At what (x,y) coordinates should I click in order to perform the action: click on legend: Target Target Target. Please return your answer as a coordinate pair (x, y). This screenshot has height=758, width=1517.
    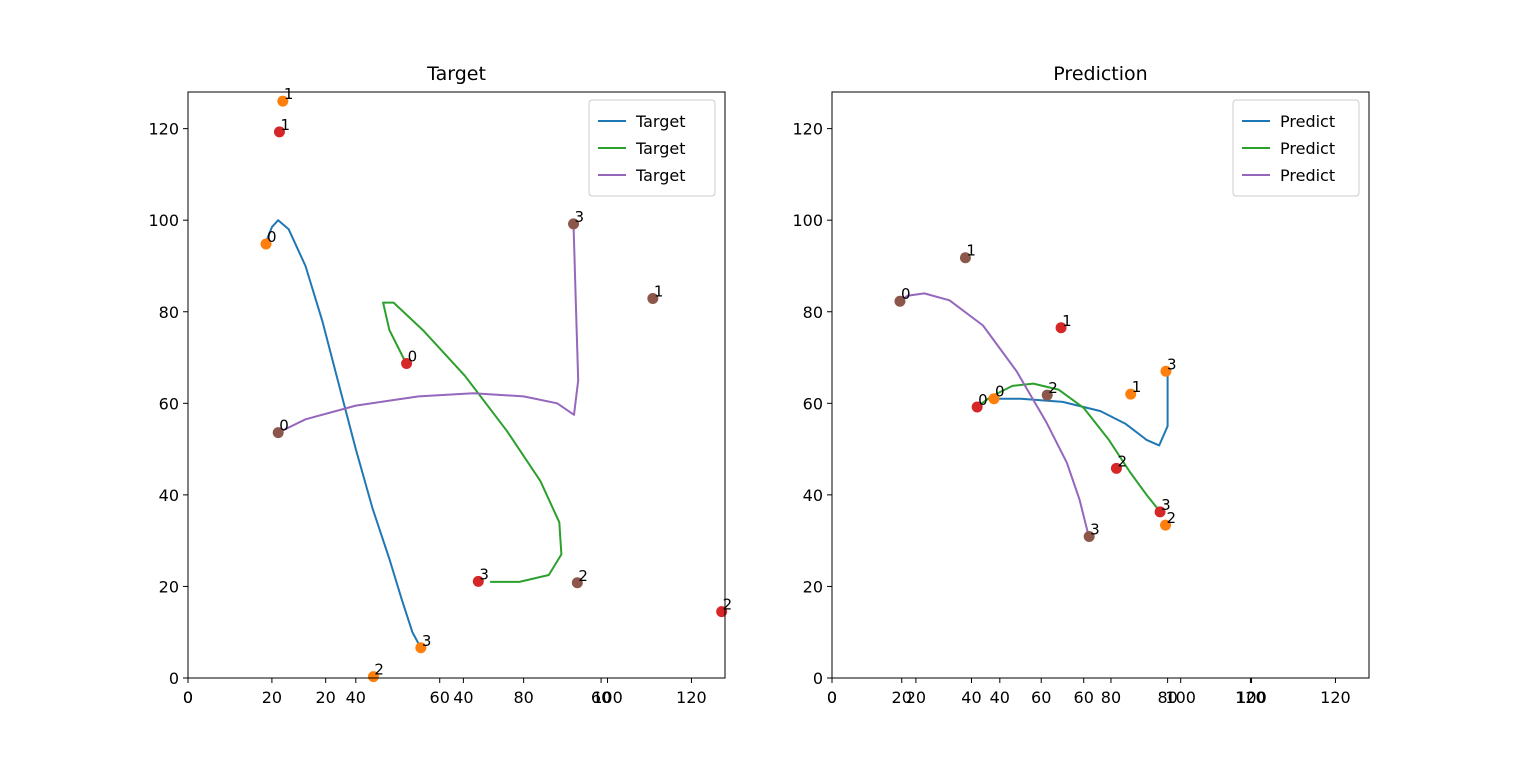
    Looking at the image, I should click on (652, 148).